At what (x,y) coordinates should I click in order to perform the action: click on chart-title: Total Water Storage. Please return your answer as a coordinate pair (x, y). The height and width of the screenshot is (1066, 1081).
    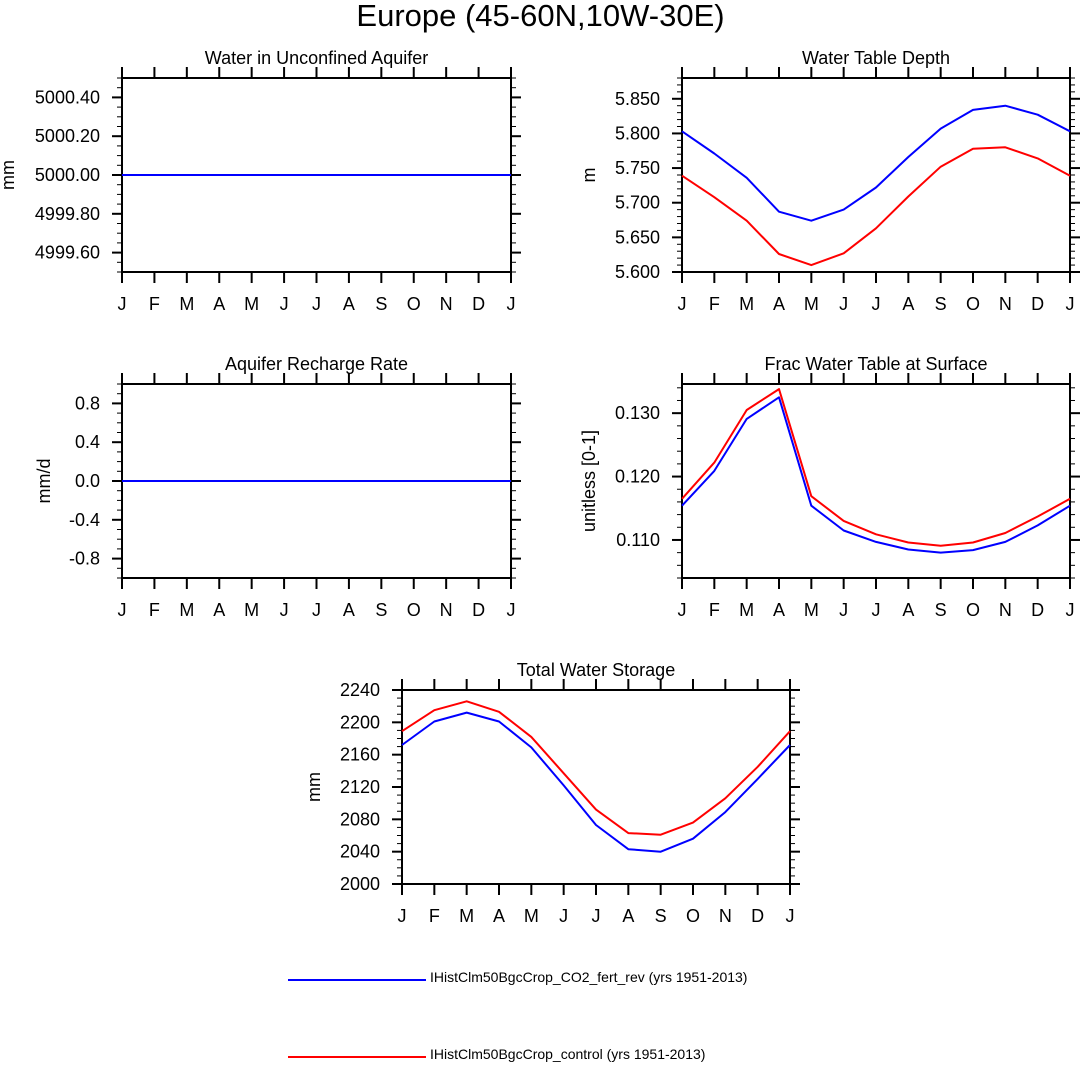
    Looking at the image, I should click on (596, 670).